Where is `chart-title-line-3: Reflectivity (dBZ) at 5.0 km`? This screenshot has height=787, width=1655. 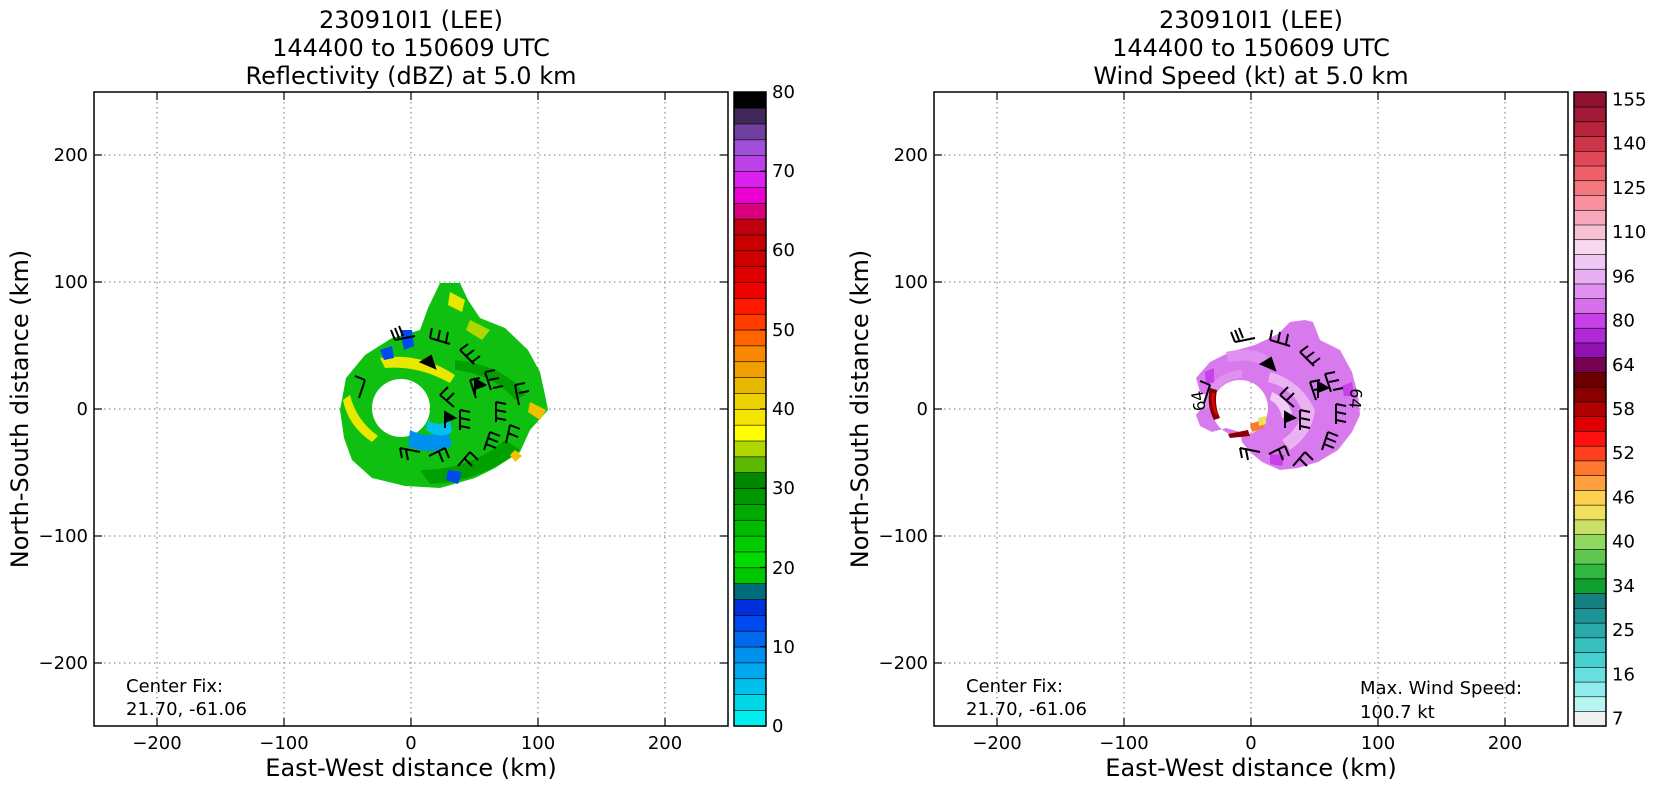
chart-title-line-3: Reflectivity (dBZ) at 5.0 km is located at coordinates (411, 76).